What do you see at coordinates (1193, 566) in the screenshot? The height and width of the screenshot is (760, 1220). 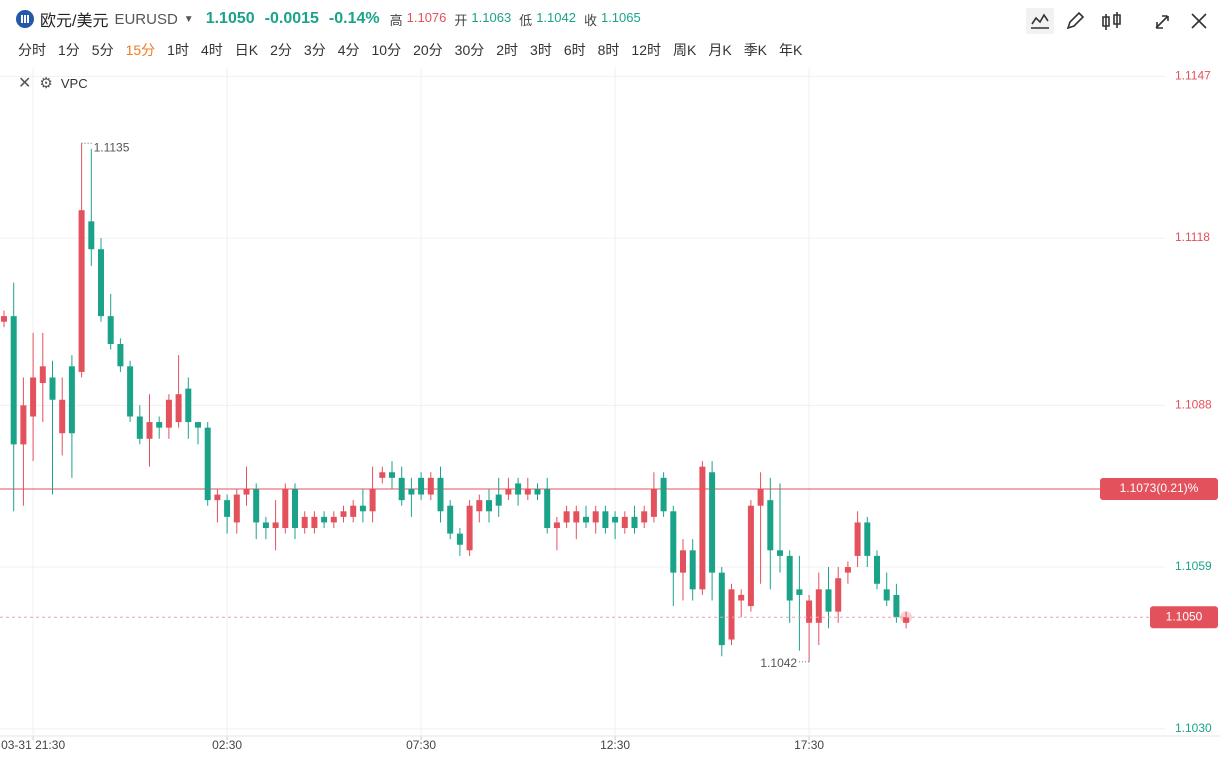 I see `y-tick-label: 1.1059` at bounding box center [1193, 566].